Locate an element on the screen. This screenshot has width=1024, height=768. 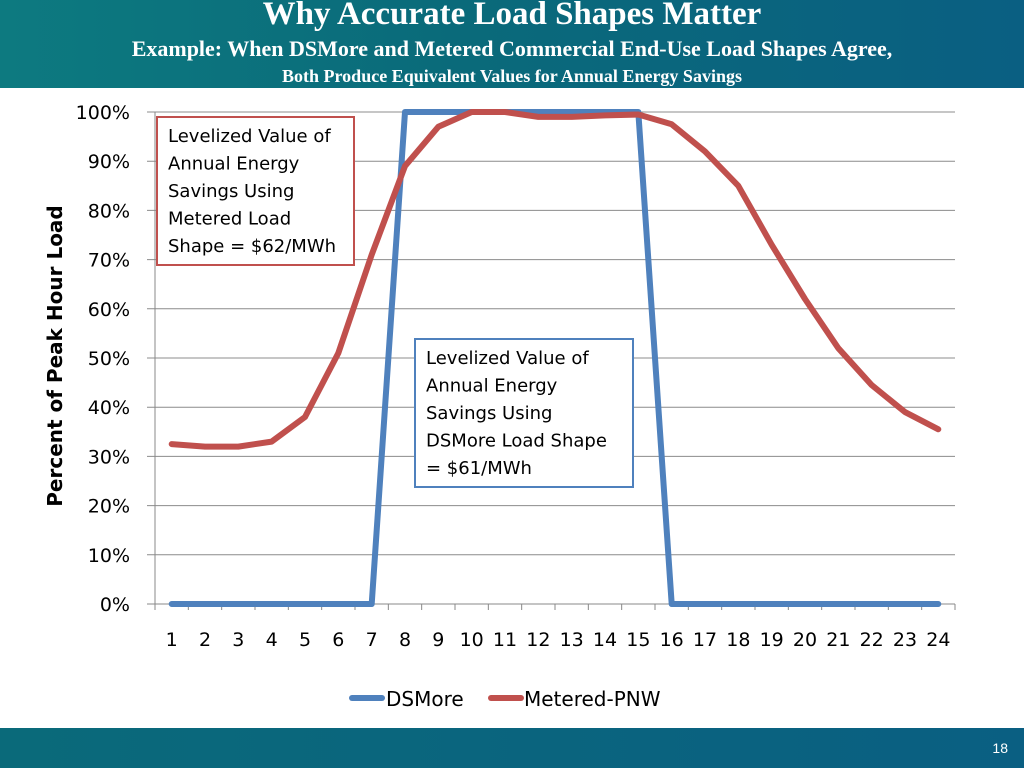
legend-label-metered-pnw: Metered-PNW is located at coordinates (592, 699).